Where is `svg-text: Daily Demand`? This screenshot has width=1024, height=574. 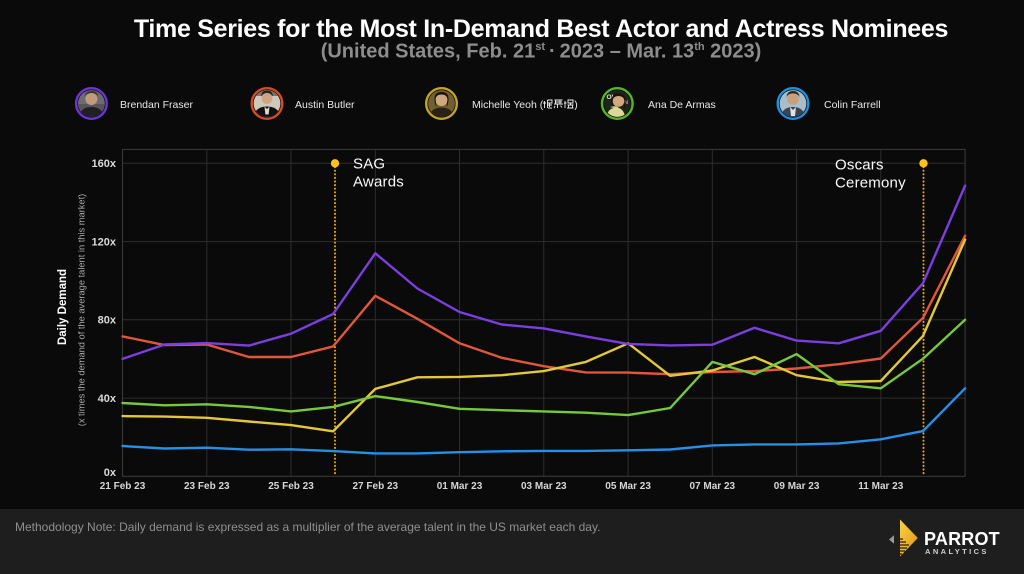
svg-text: Daily Demand is located at coordinates (63, 307).